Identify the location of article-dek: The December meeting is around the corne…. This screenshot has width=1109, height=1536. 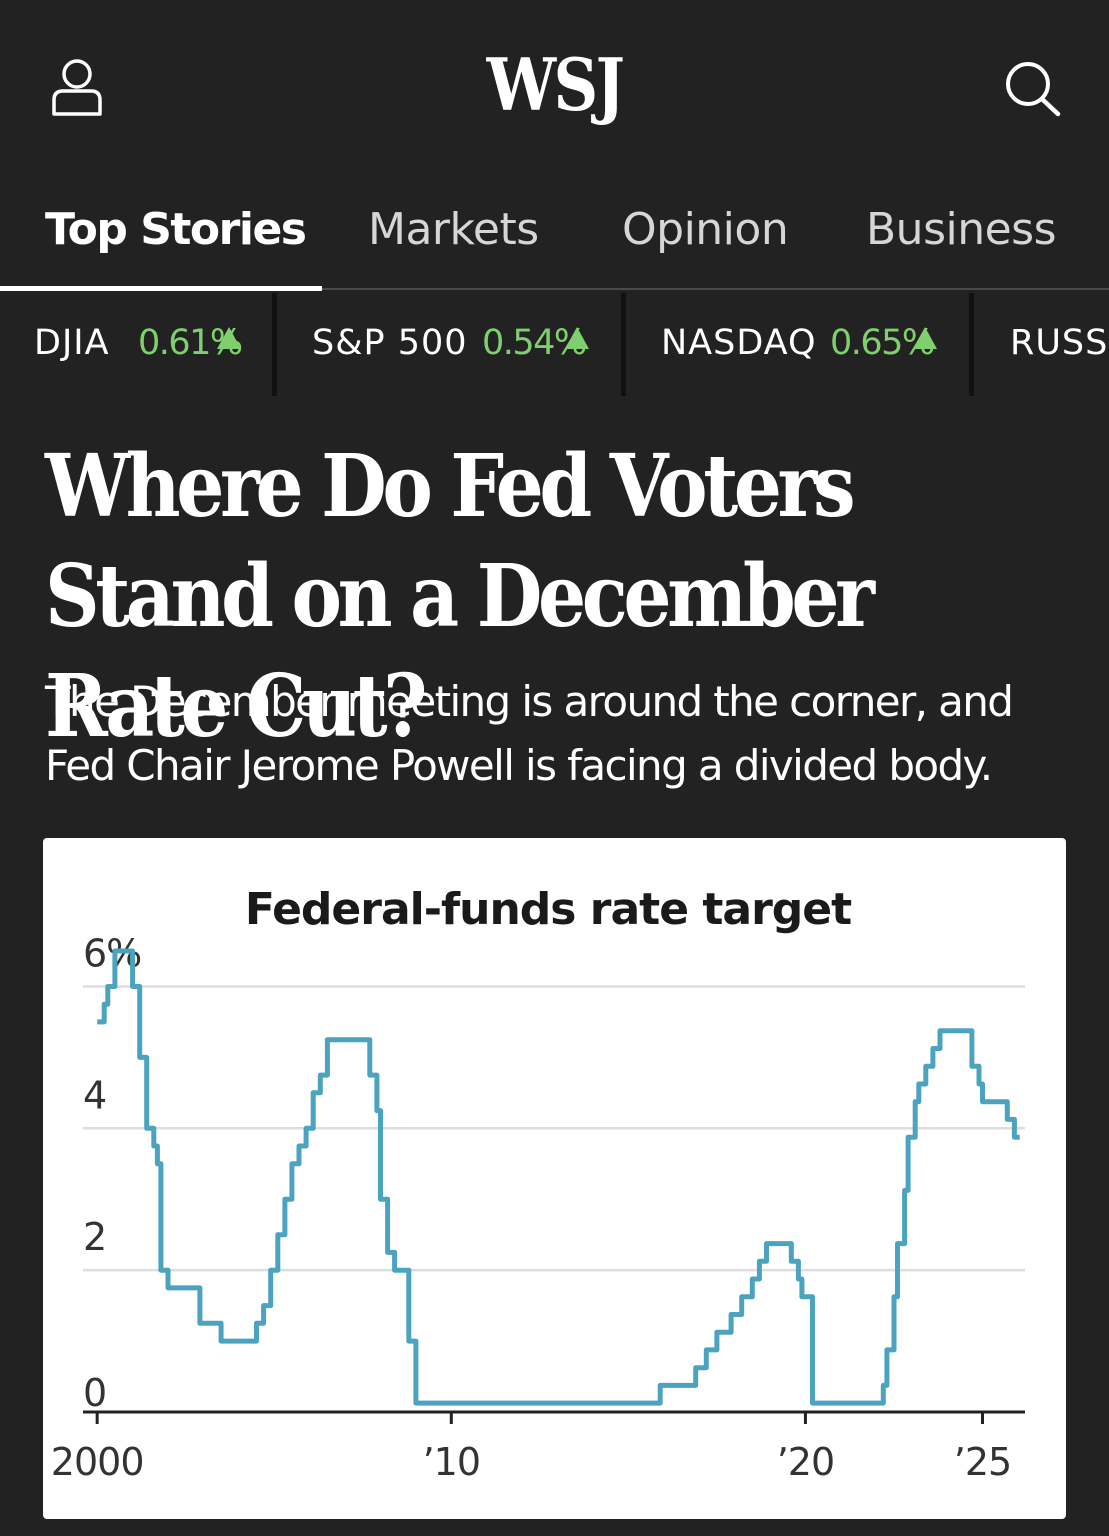
(529, 733).